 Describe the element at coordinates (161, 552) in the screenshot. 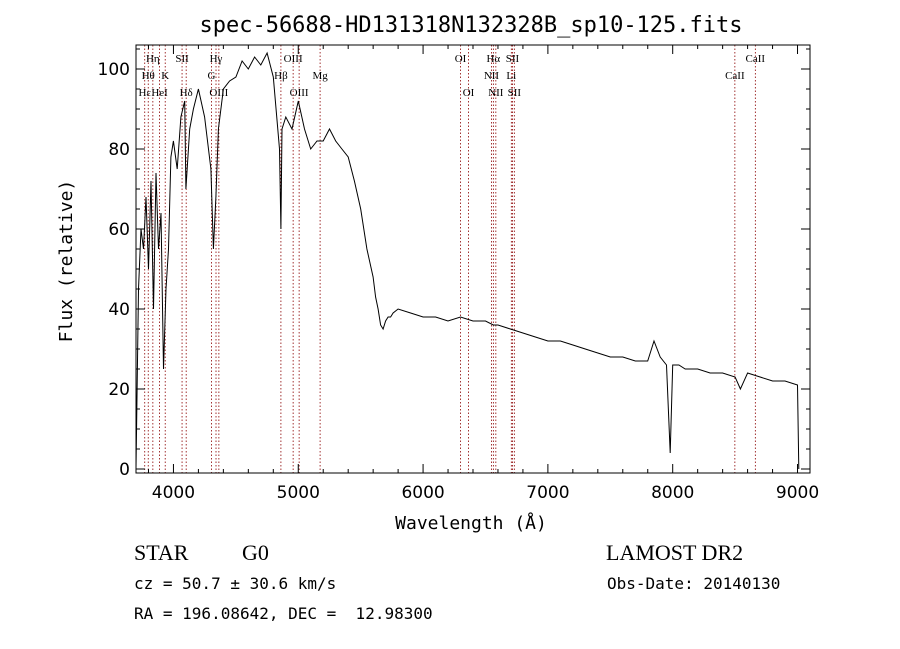

I see `object-class: STAR` at that location.